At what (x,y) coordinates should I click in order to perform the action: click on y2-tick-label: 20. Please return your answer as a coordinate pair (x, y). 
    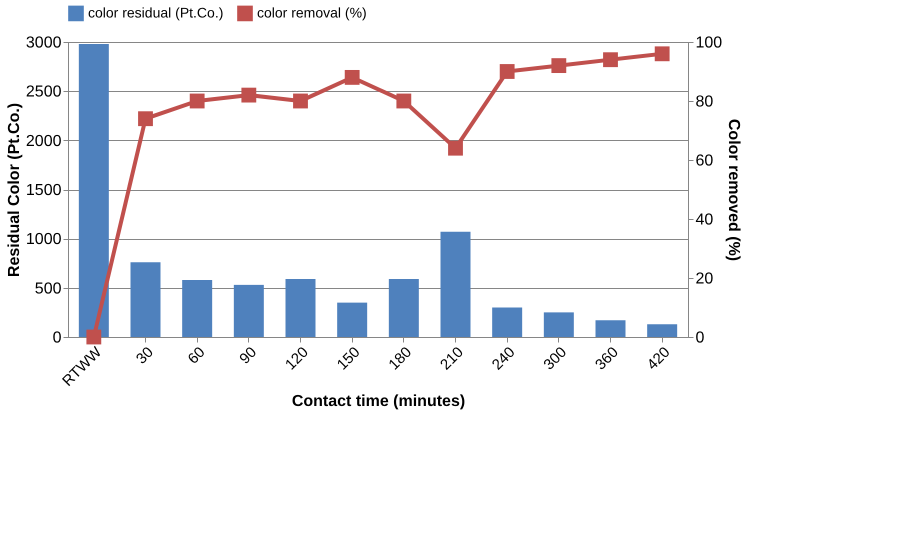
    Looking at the image, I should click on (705, 279).